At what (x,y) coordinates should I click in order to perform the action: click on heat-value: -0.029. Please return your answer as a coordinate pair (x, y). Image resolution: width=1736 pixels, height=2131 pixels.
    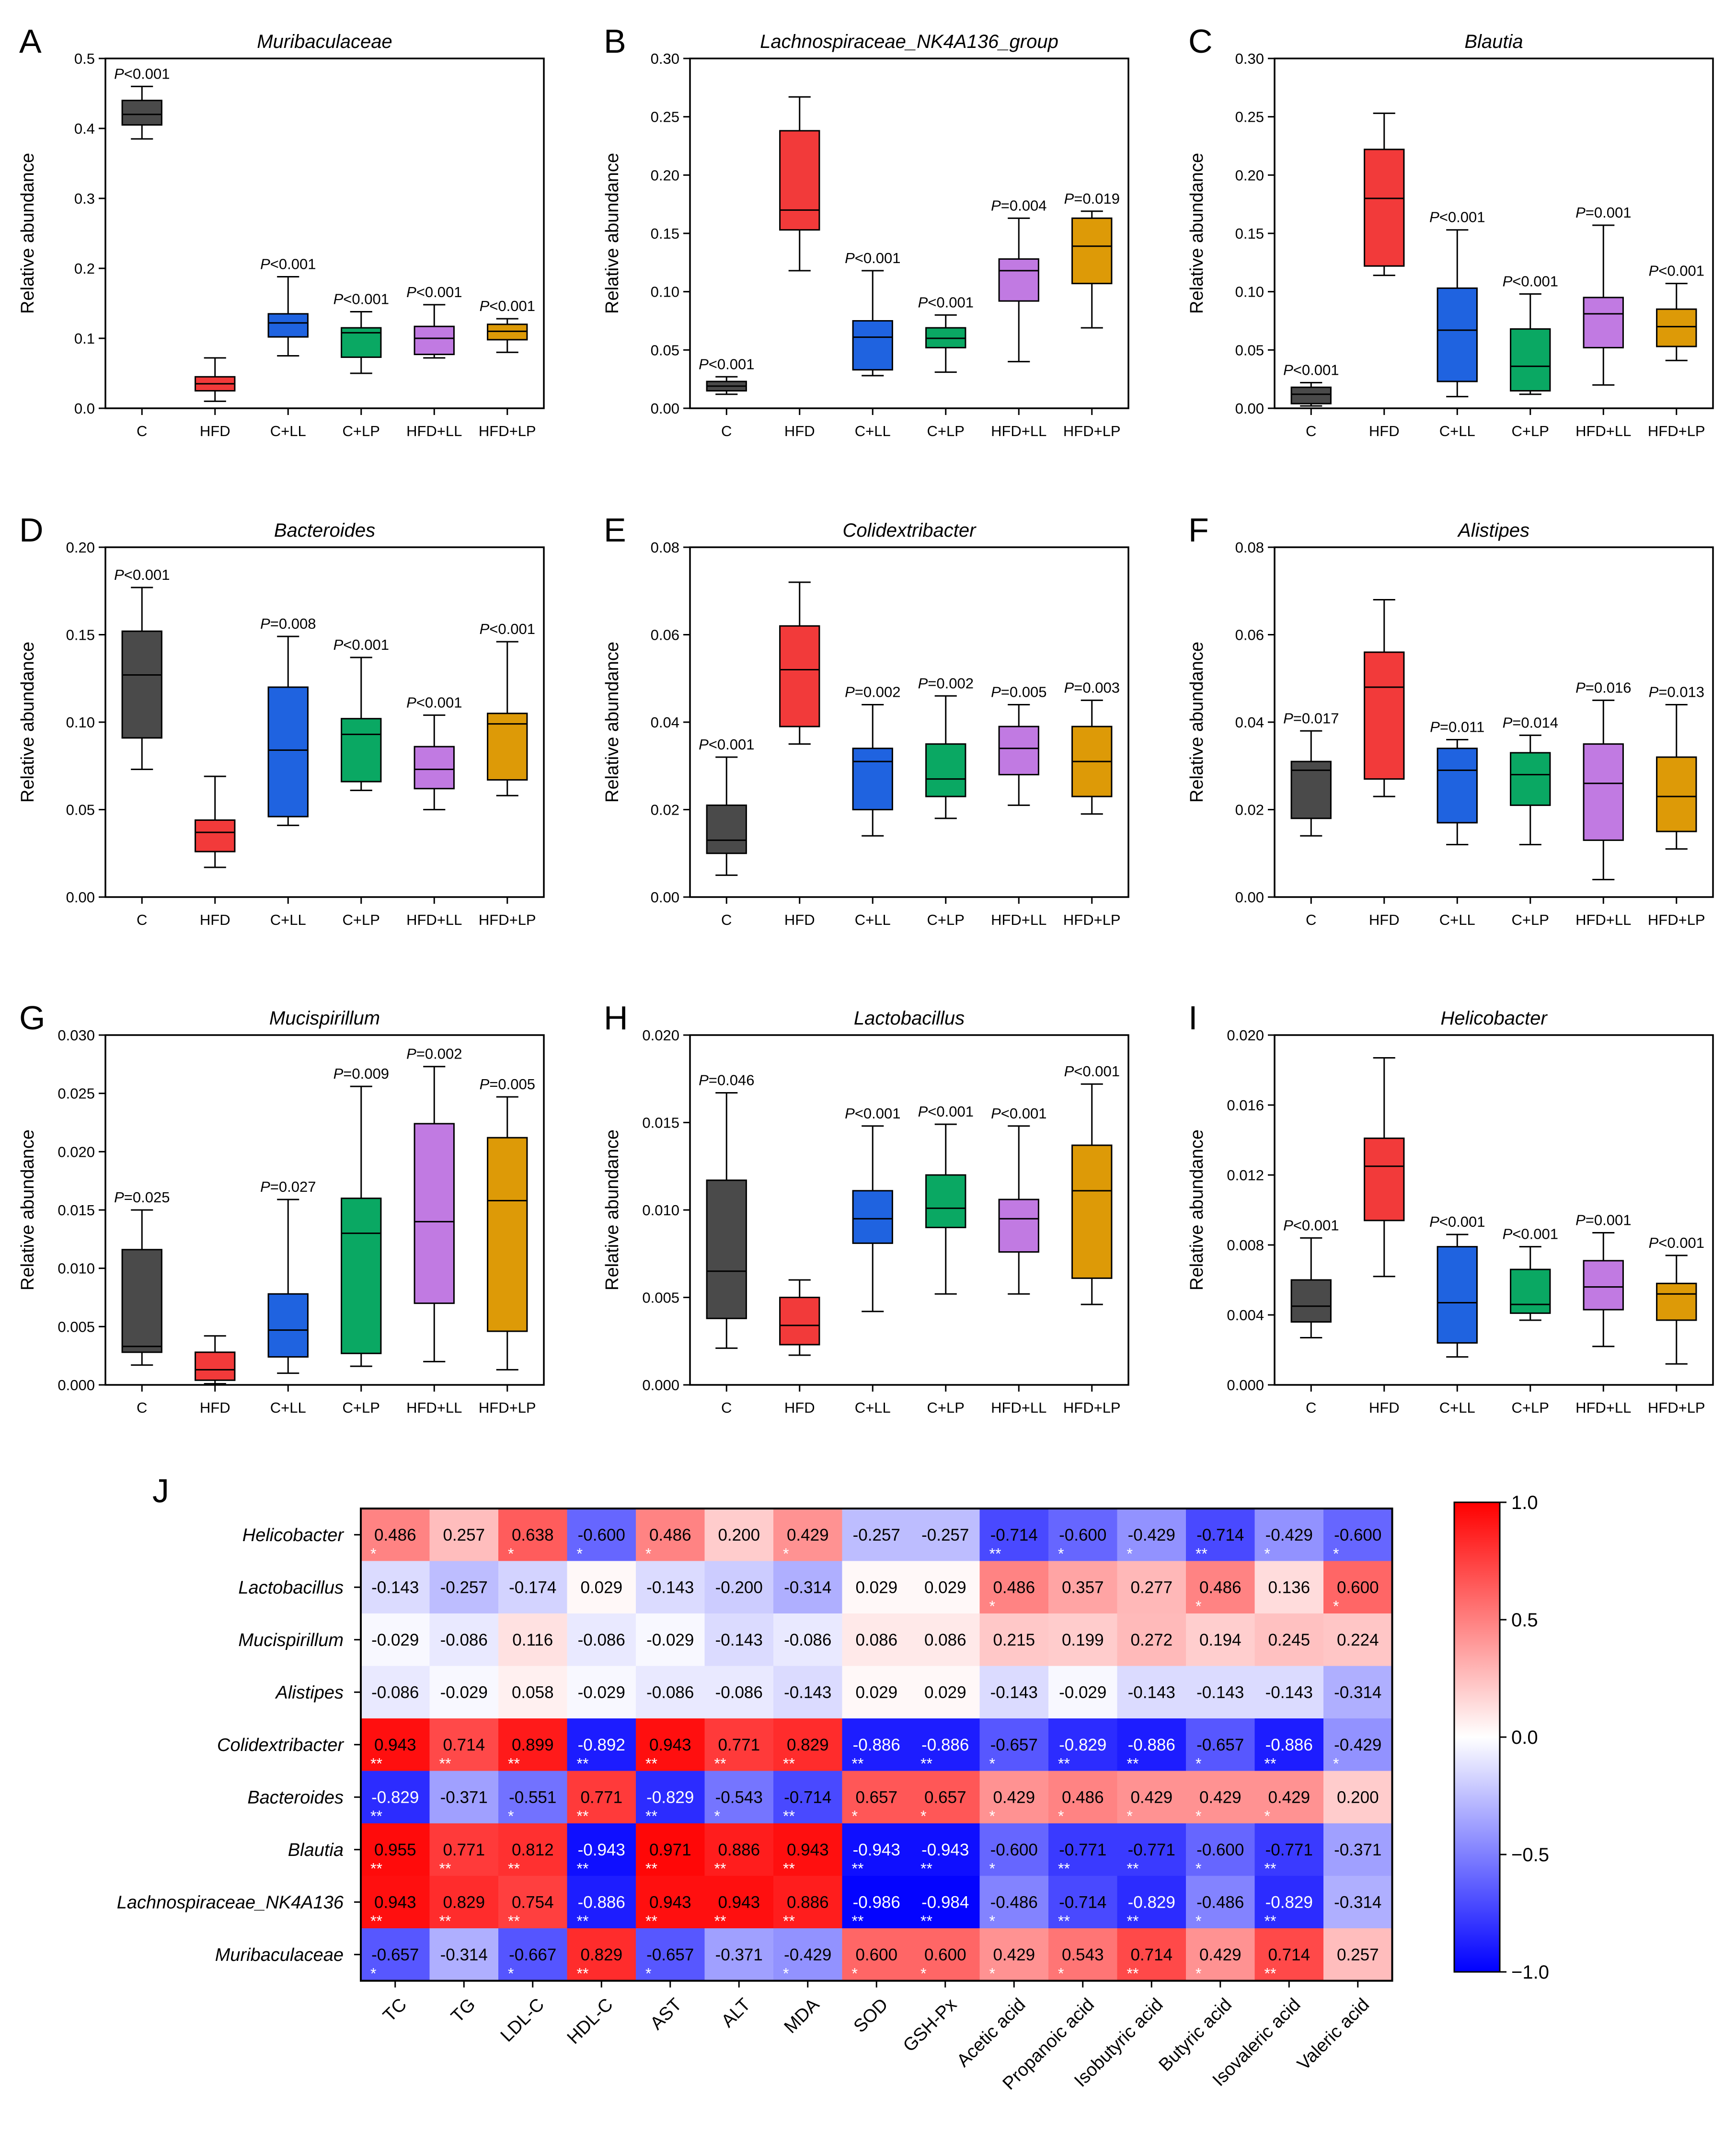
    Looking at the image, I should click on (464, 1692).